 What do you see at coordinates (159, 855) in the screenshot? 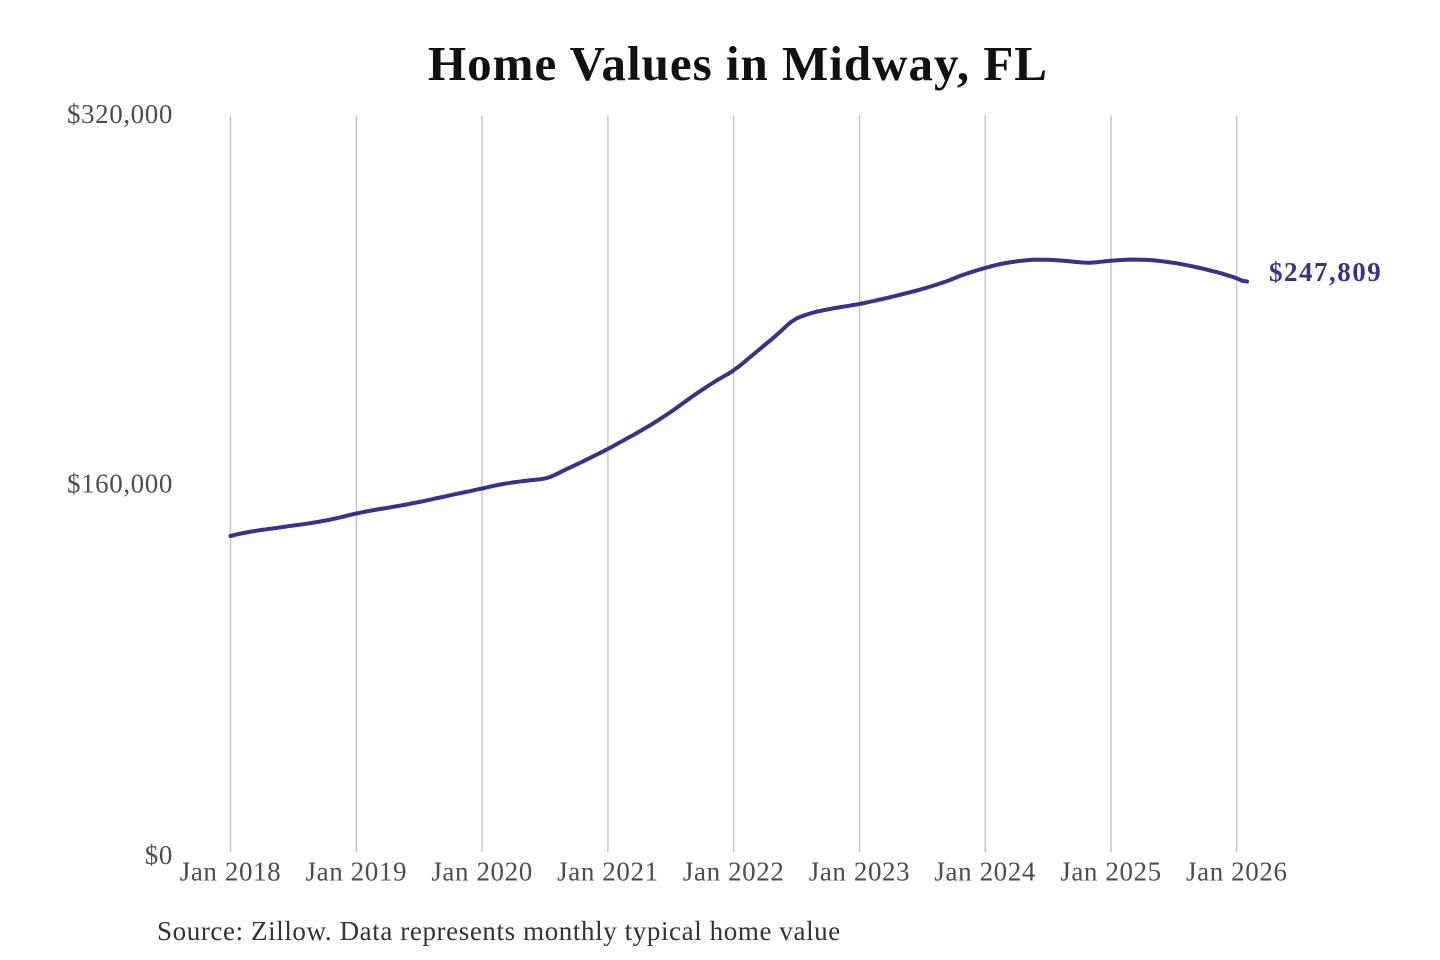
I see `svg-text: $0` at bounding box center [159, 855].